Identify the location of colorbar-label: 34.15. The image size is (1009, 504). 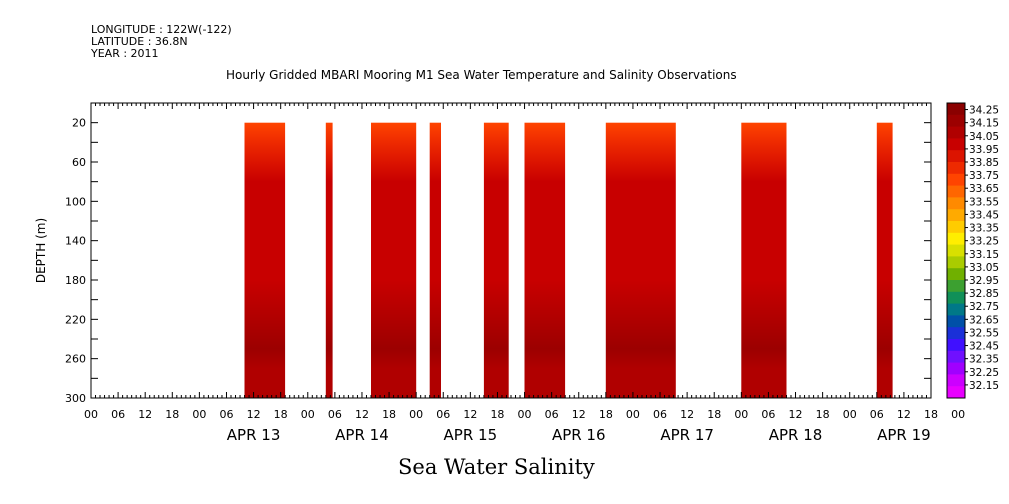
(984, 124).